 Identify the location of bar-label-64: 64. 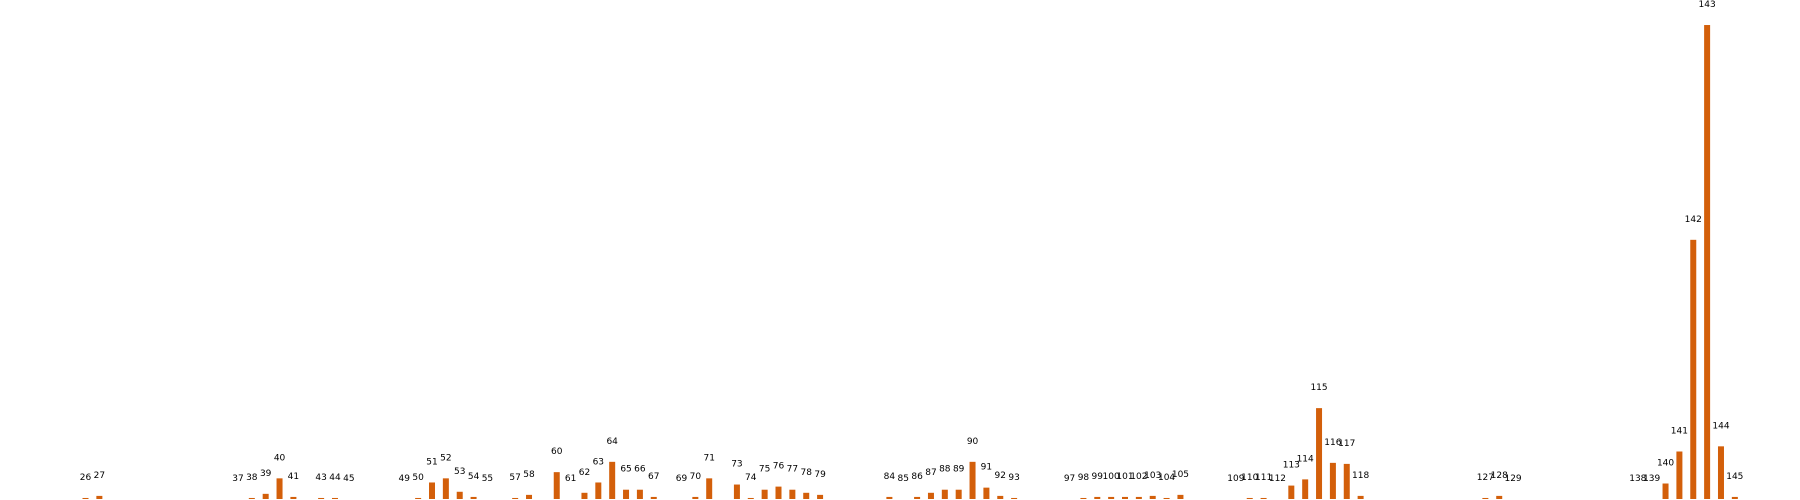
(612, 442).